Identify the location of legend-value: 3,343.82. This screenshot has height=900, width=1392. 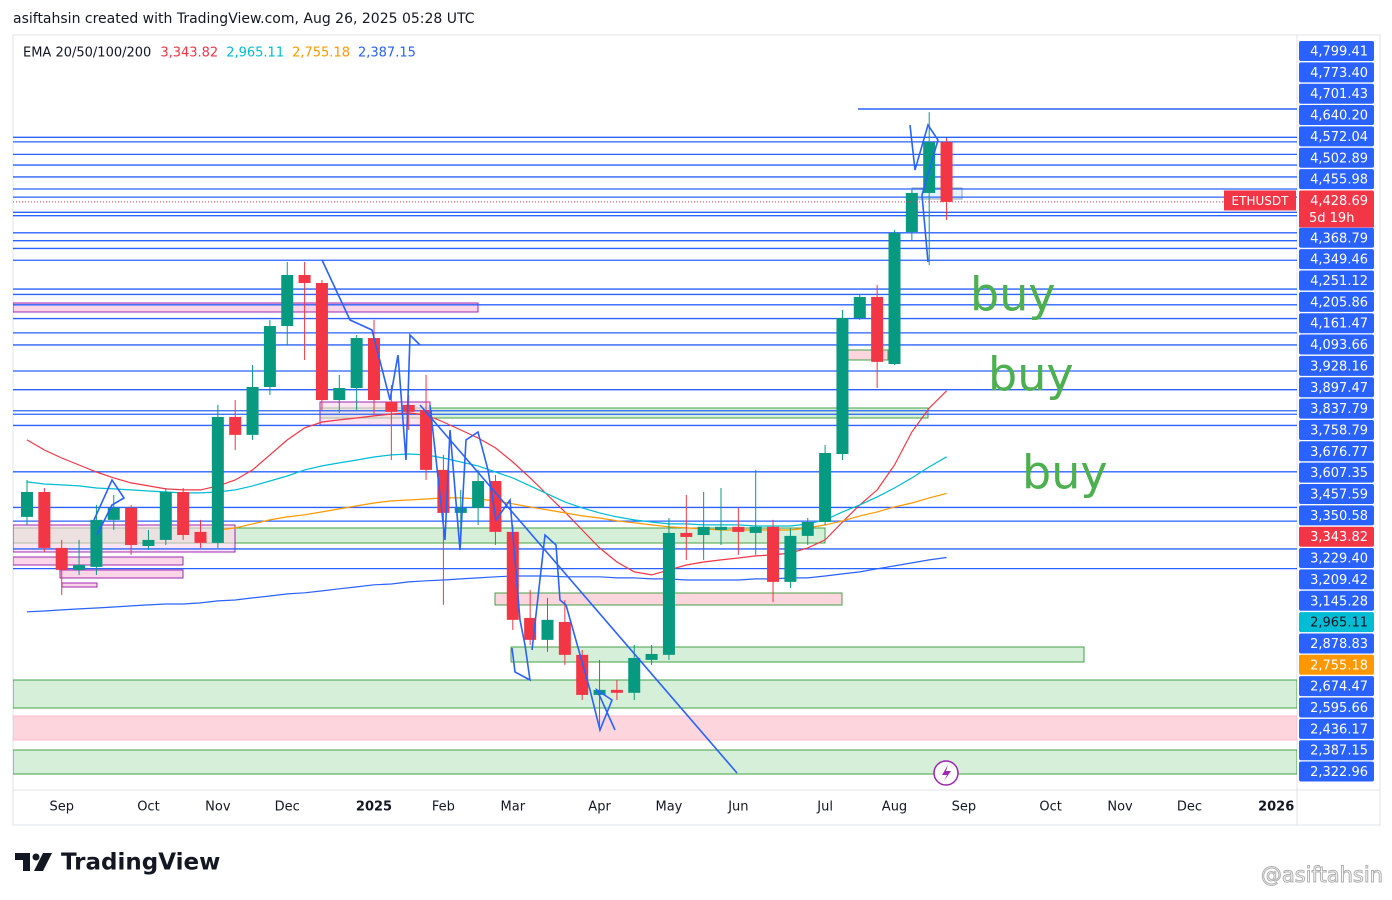
(189, 53).